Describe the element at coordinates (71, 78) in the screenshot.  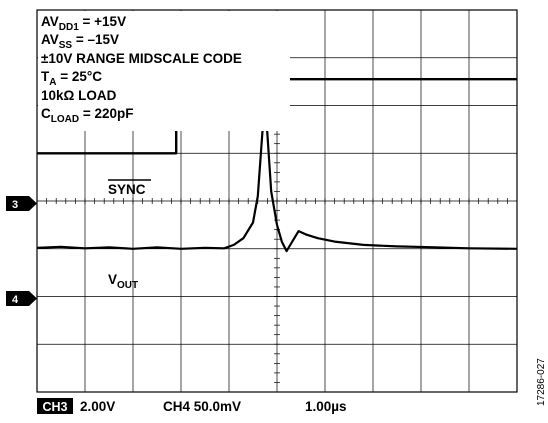
I see `annotation-ta: TA = 25°C` at that location.